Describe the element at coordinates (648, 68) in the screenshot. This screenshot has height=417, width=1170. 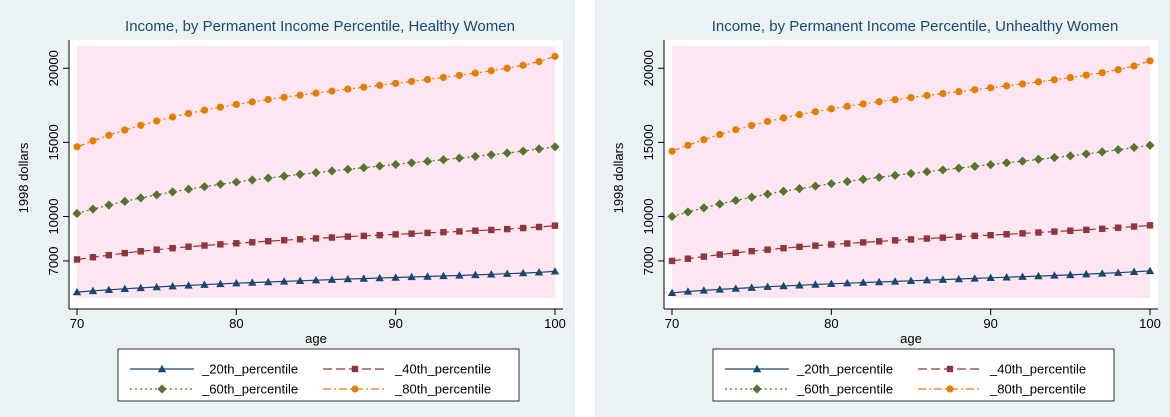
I see `y-tick-label: 20000` at that location.